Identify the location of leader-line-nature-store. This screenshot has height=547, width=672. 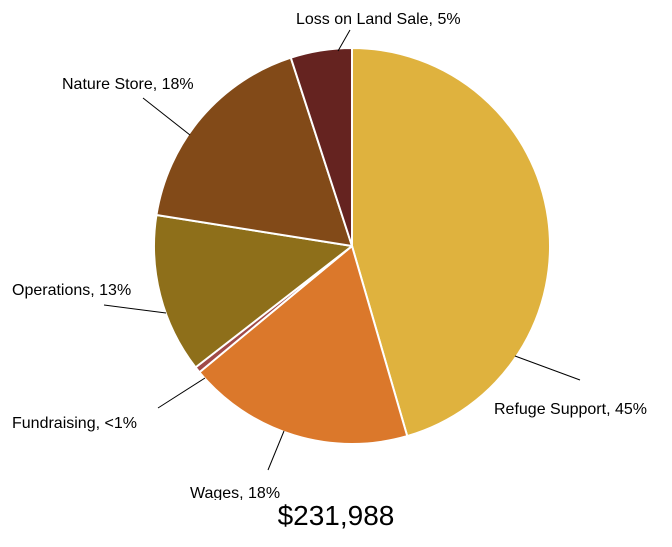
(166, 116).